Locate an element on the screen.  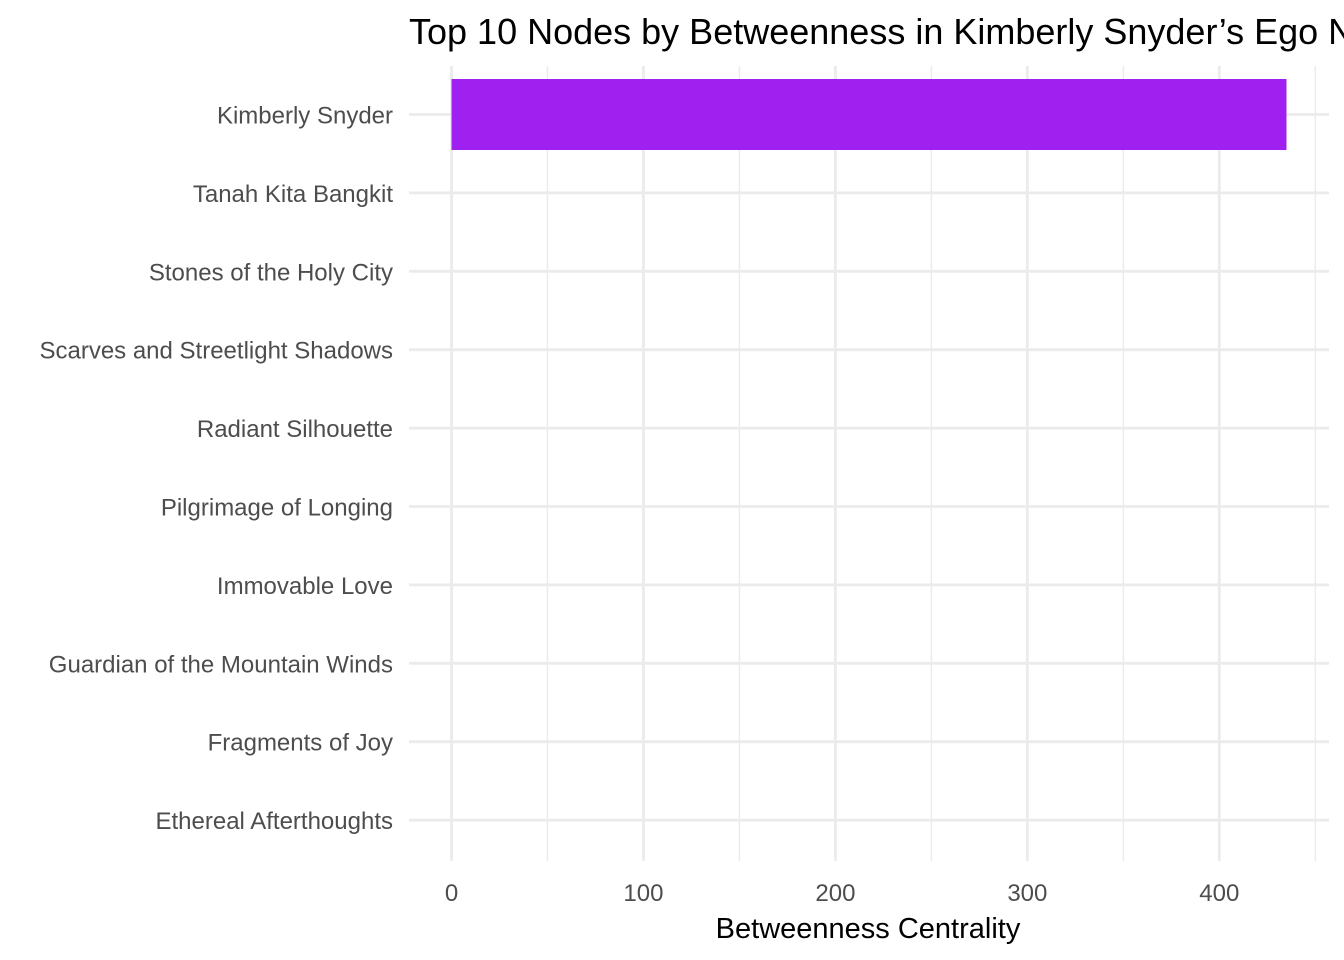
x-tick-label: 0 is located at coordinates (451, 893).